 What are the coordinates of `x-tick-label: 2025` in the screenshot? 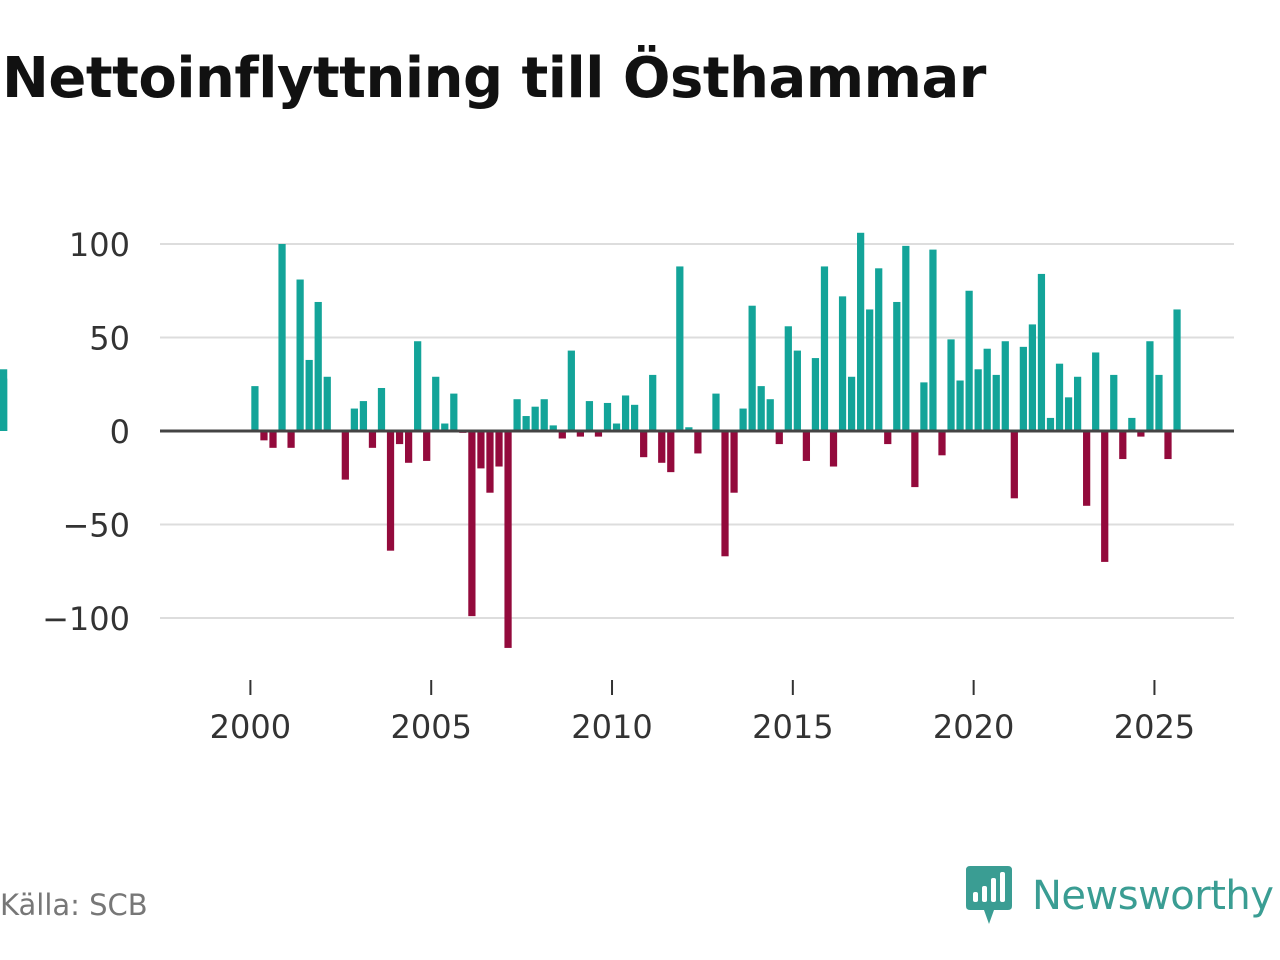 It's located at (1154, 727).